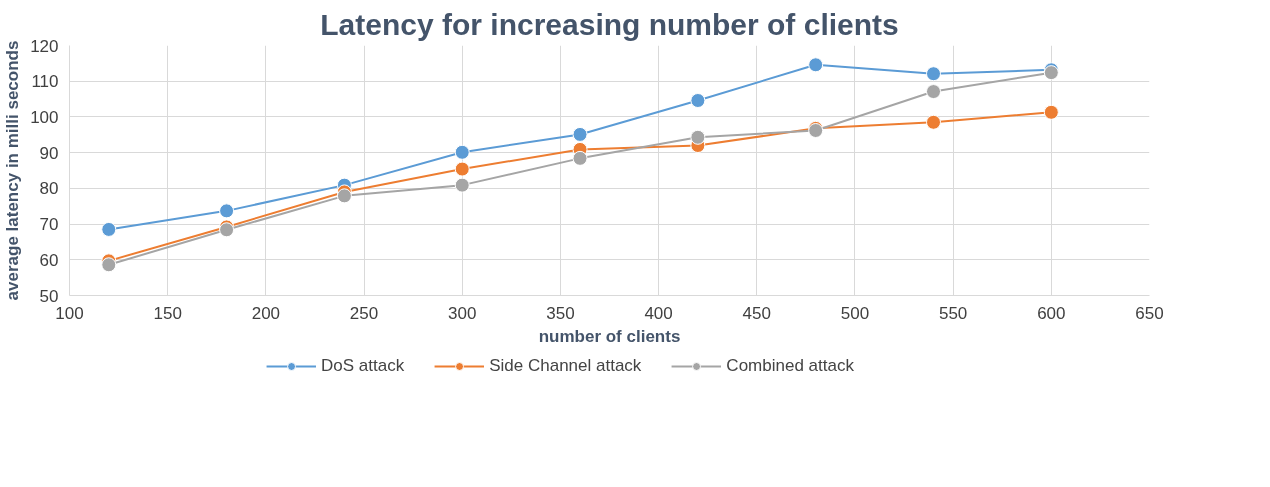  I want to click on y-tick-label: 110, so click(45, 82).